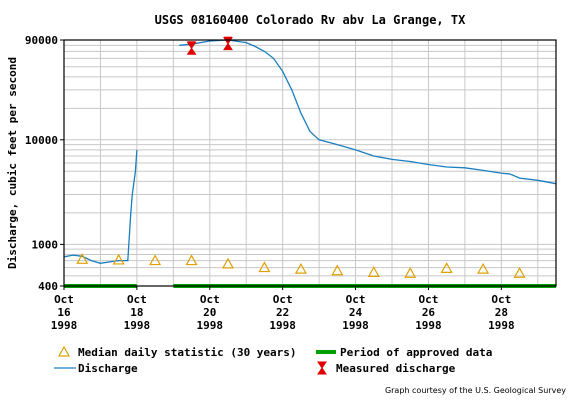 The height and width of the screenshot is (400, 576). What do you see at coordinates (429, 312) in the screenshot?
I see `x-tick-label: 26` at bounding box center [429, 312].